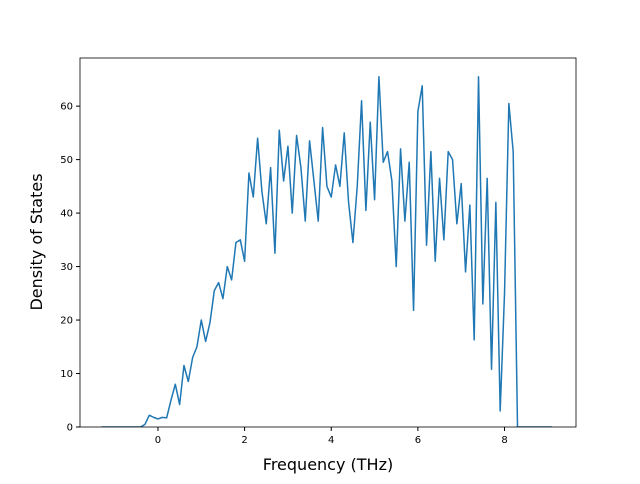  What do you see at coordinates (328, 464) in the screenshot?
I see `x-axis-label: Frequency (THz)` at bounding box center [328, 464].